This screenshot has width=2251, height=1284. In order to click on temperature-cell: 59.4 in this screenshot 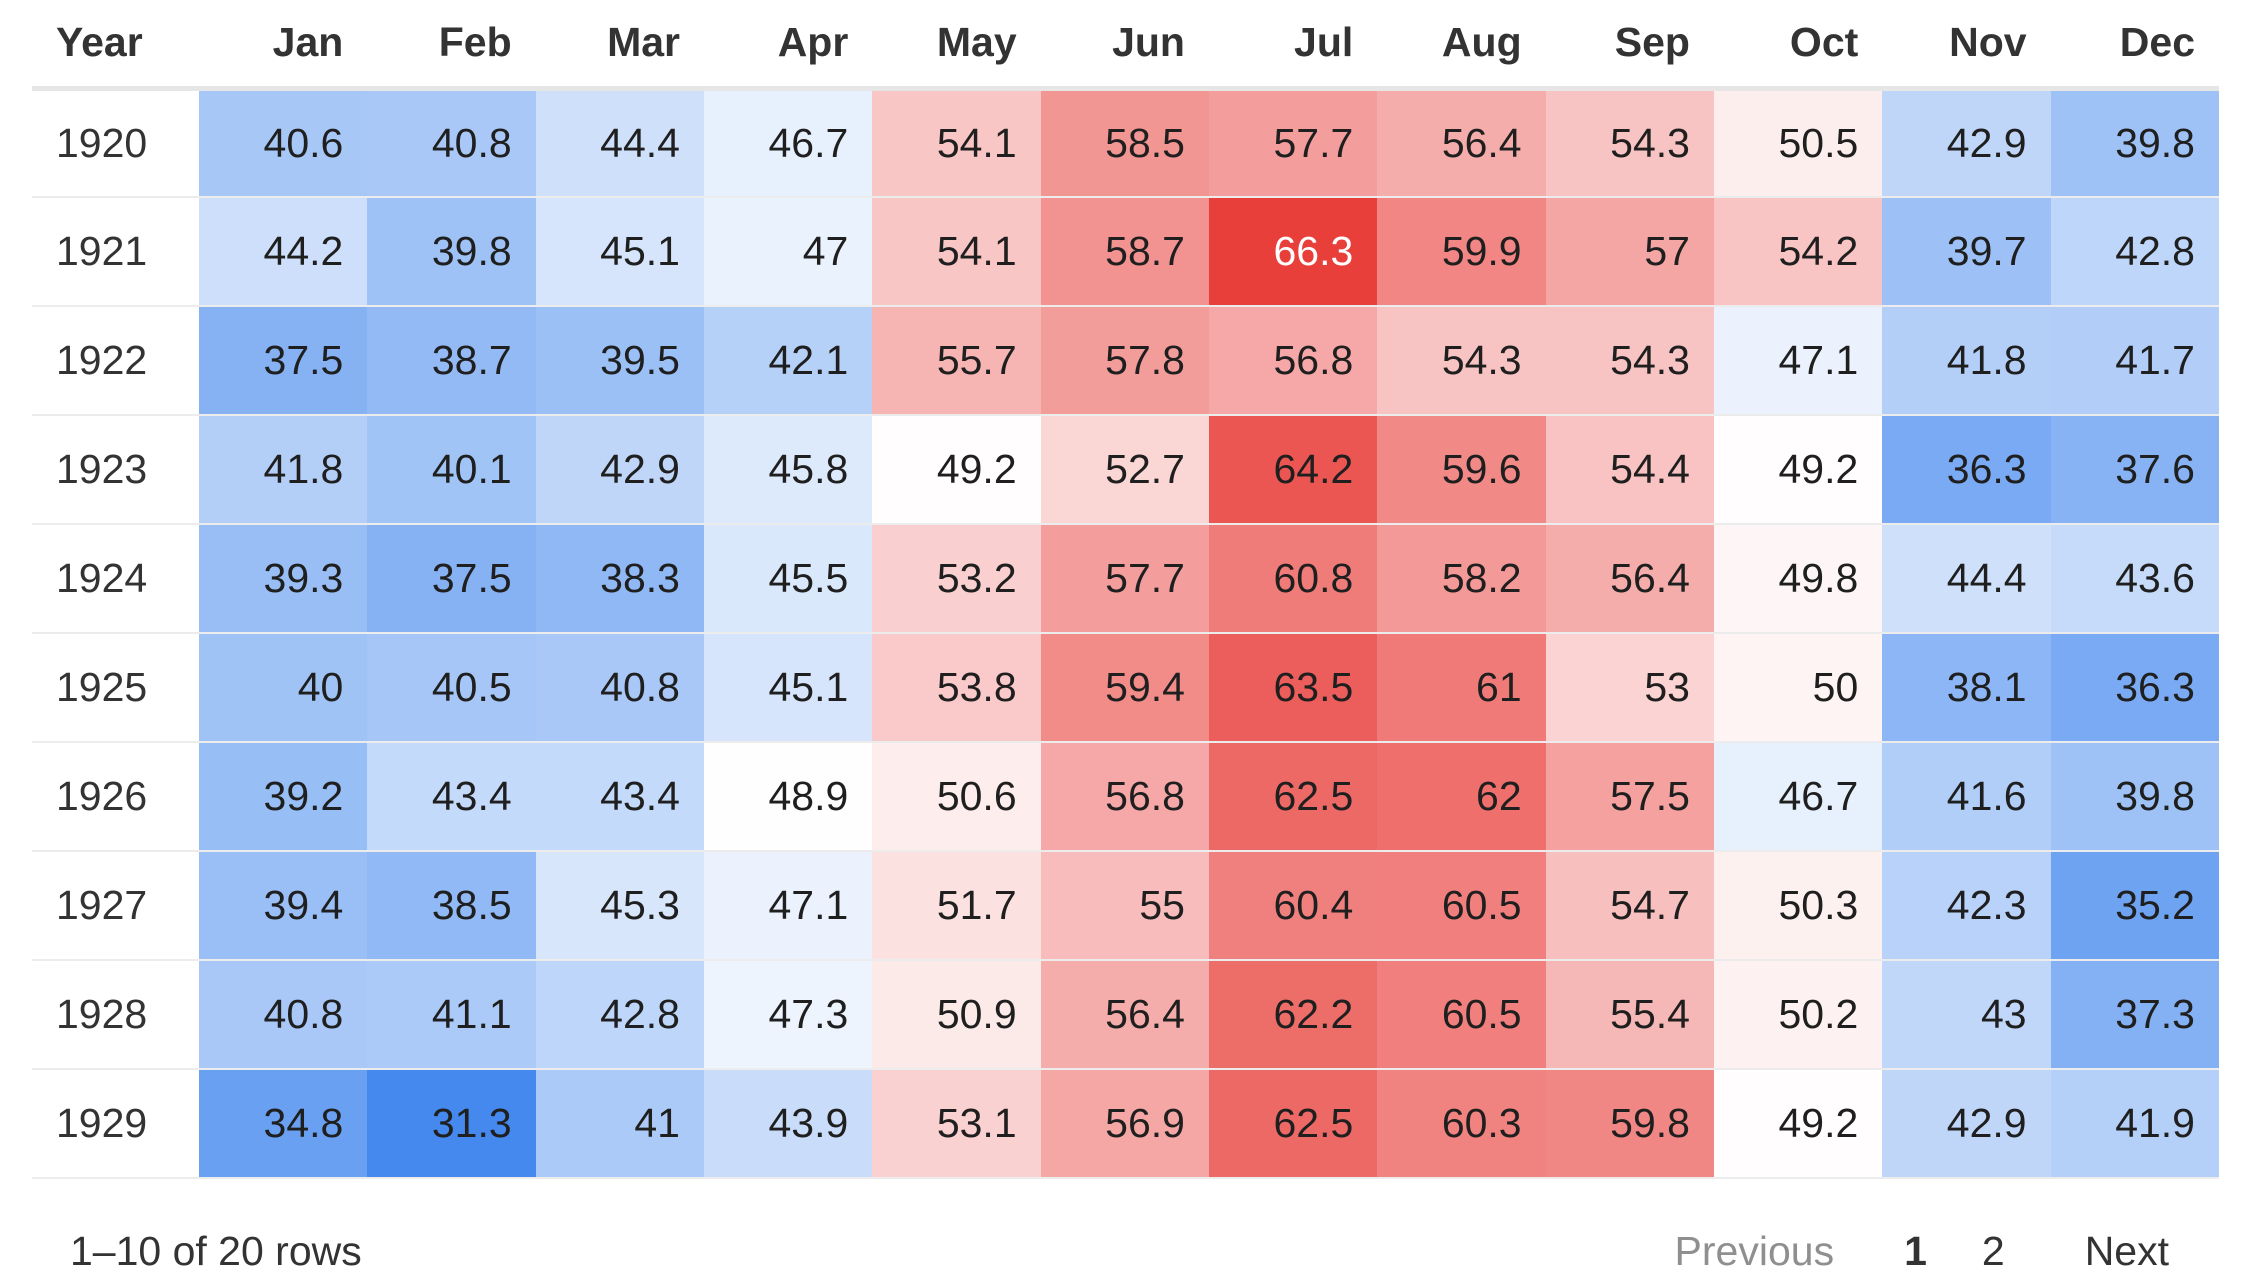, I will do `click(1124, 688)`.